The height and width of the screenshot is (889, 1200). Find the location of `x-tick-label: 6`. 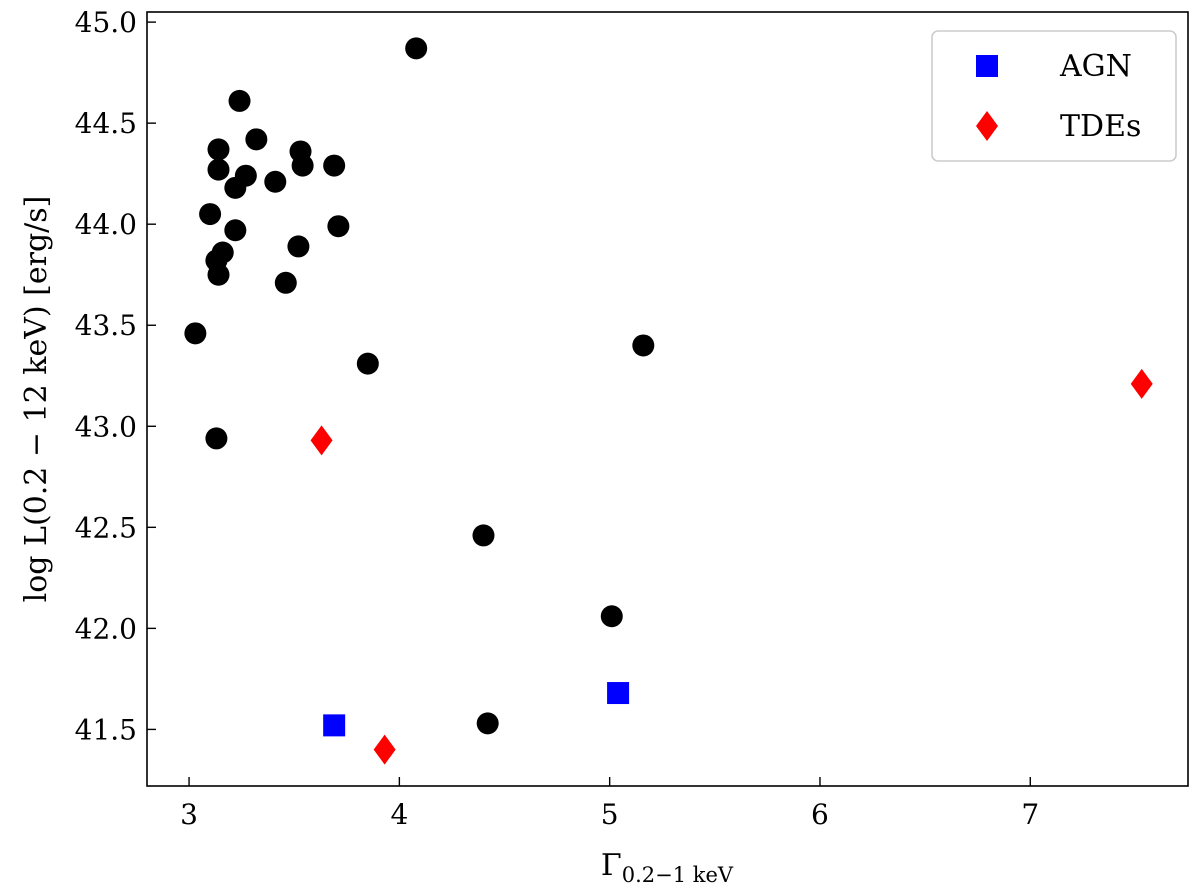

x-tick-label: 6 is located at coordinates (820, 814).